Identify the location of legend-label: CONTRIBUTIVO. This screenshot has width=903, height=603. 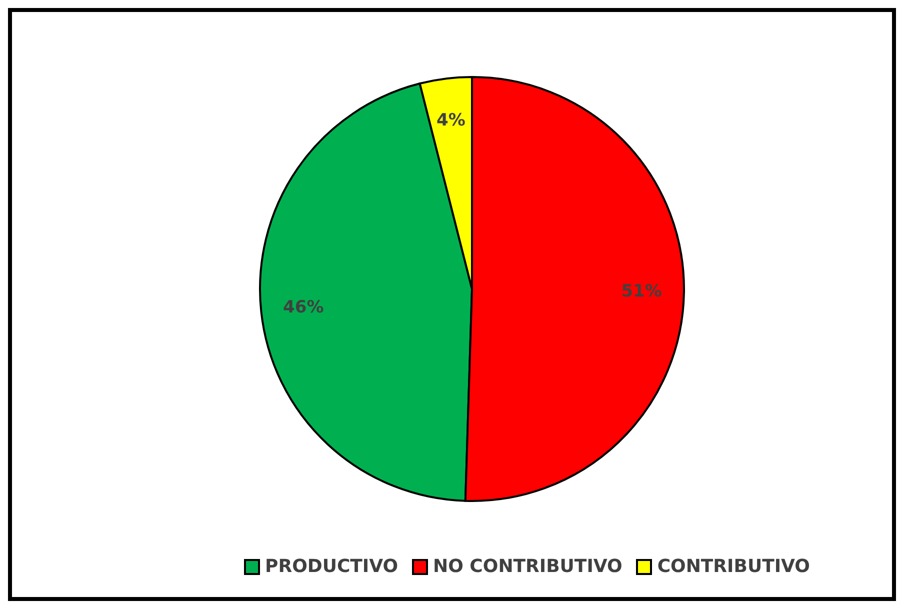
(733, 566).